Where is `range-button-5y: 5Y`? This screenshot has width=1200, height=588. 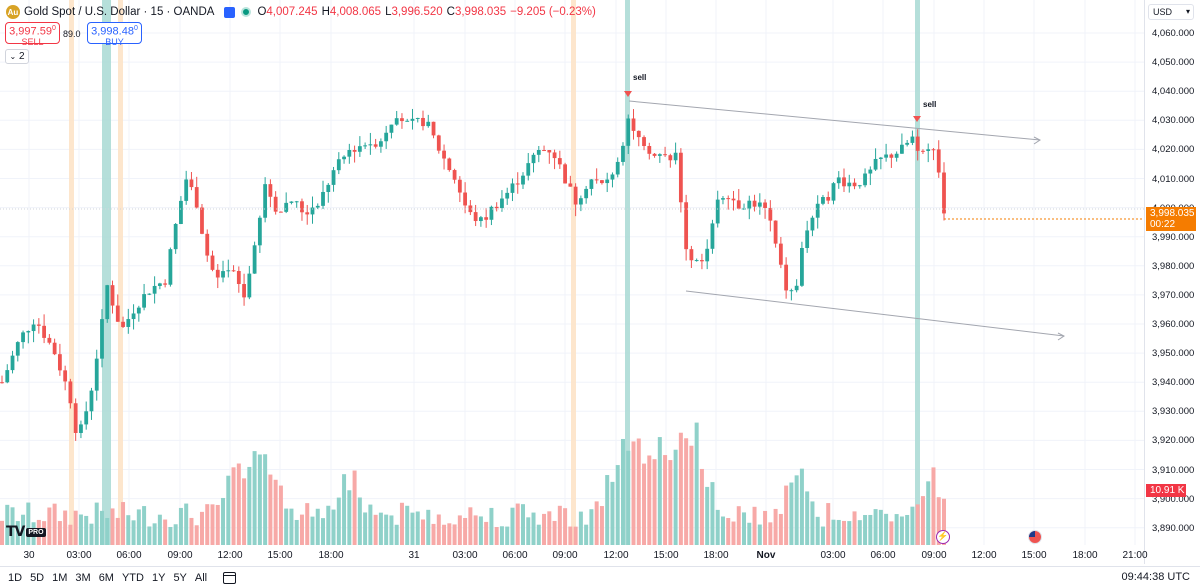
range-button-5y: 5Y is located at coordinates (180, 577).